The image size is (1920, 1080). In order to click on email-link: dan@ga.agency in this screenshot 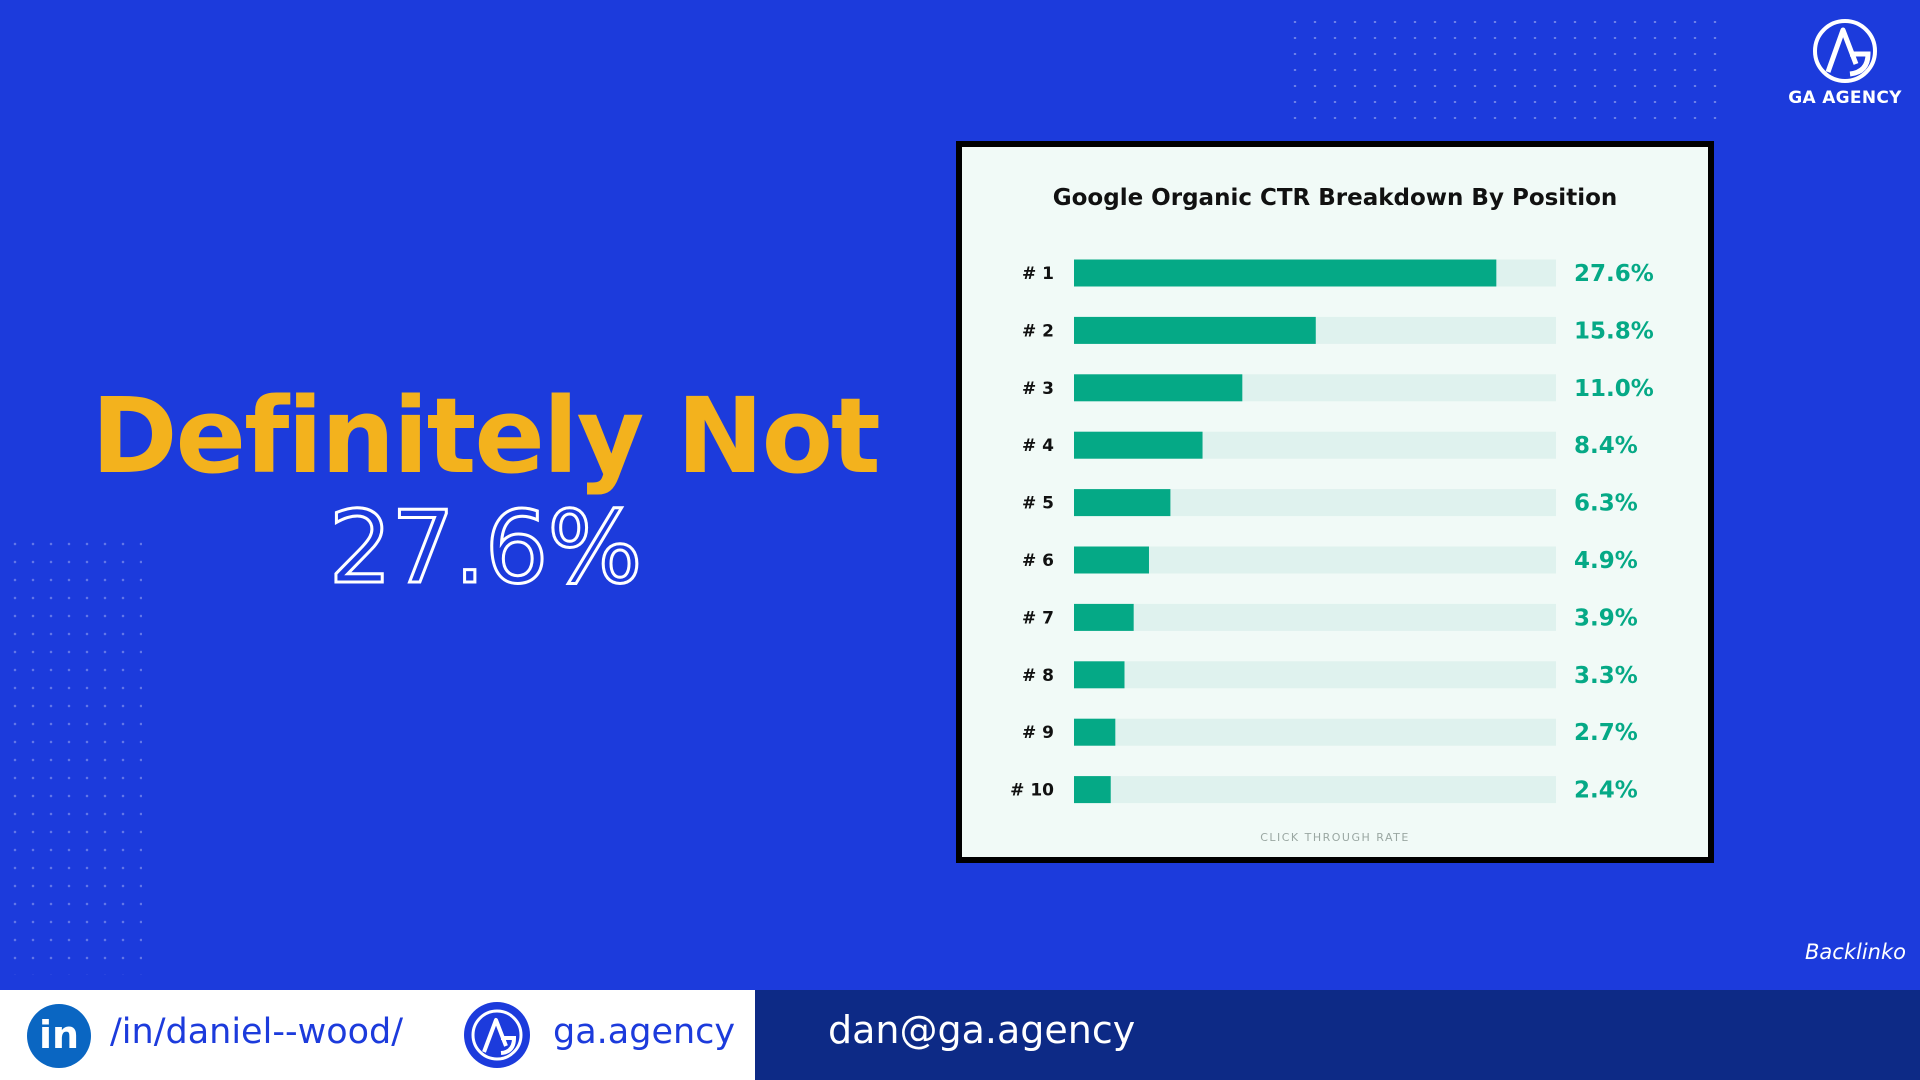, I will do `click(982, 1030)`.